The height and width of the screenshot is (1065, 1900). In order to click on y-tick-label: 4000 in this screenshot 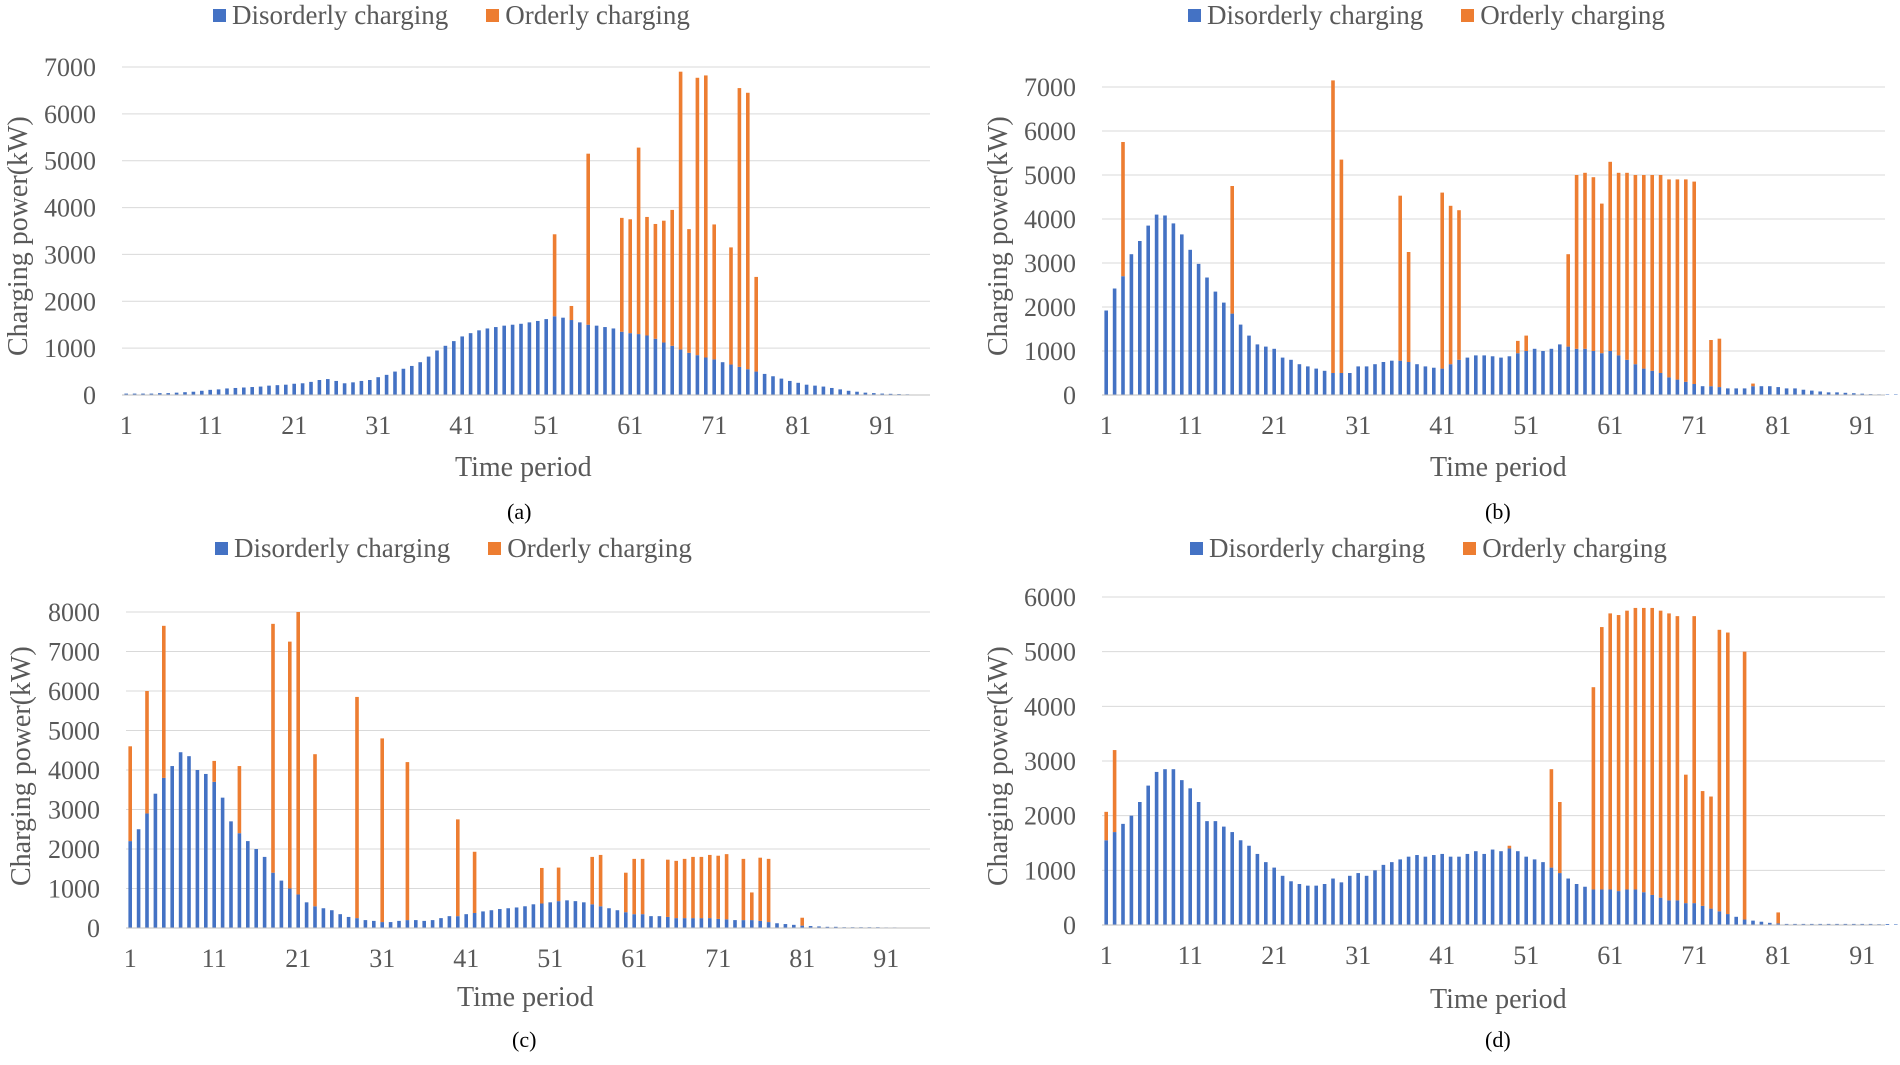, I will do `click(1050, 706)`.